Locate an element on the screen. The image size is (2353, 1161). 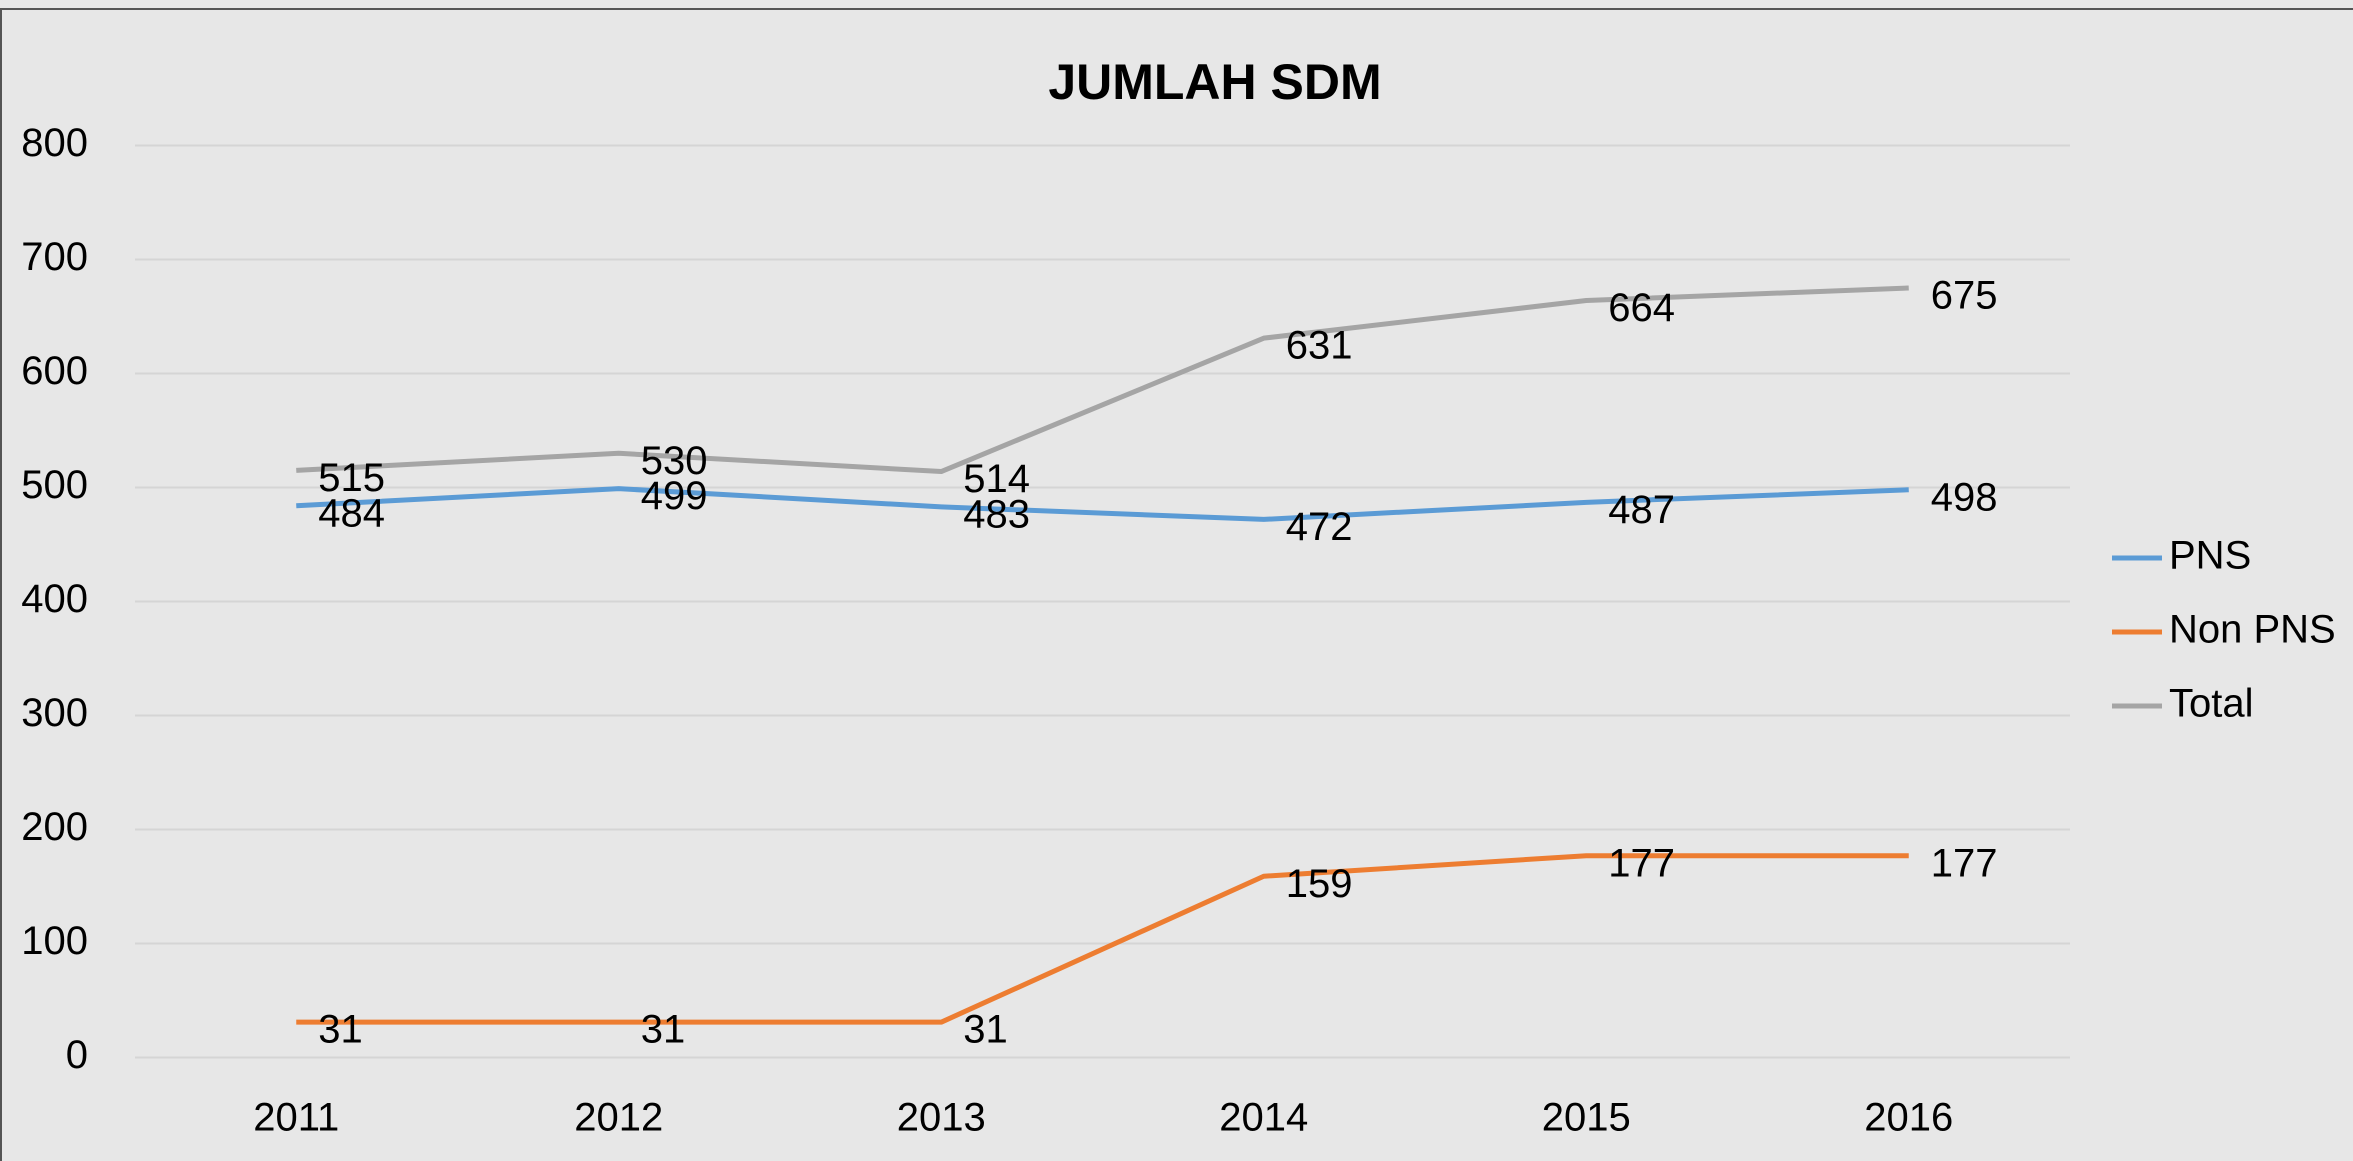
x-tick-label: 2011 is located at coordinates (296, 1118).